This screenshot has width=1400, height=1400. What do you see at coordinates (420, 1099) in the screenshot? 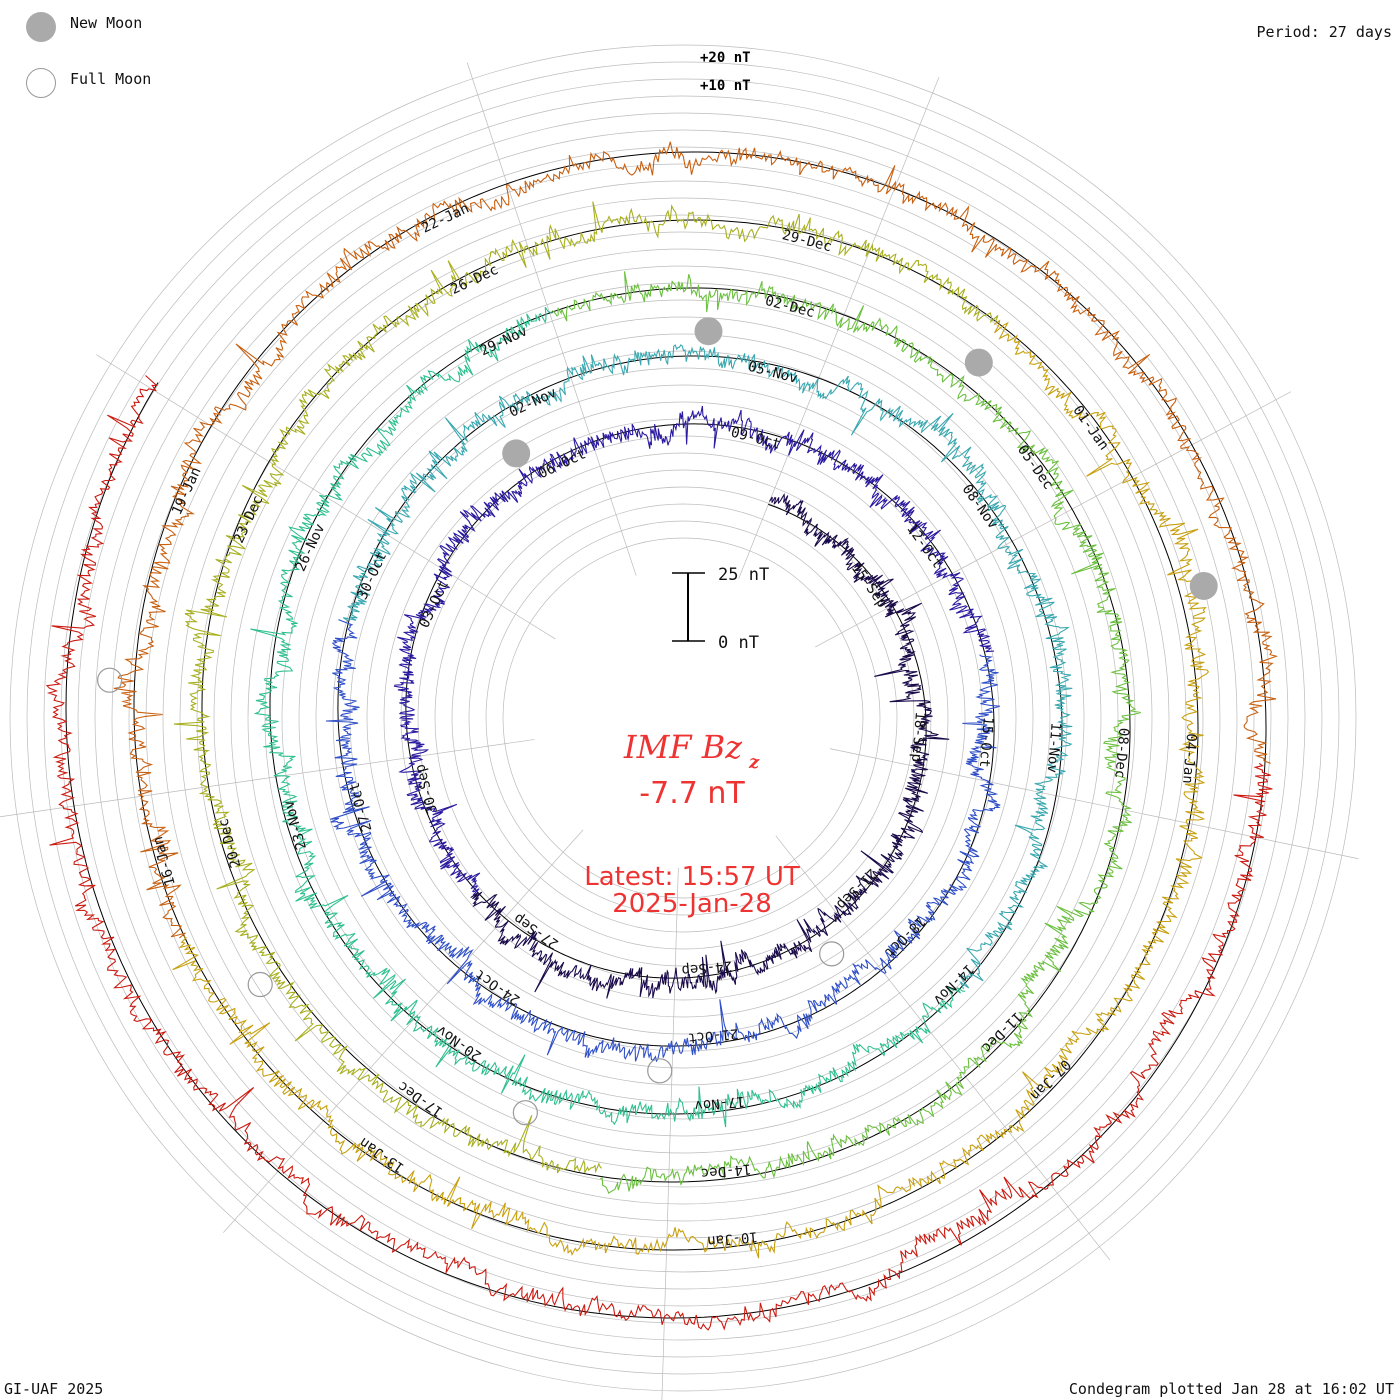
I see `date-label: 17-Dec` at bounding box center [420, 1099].